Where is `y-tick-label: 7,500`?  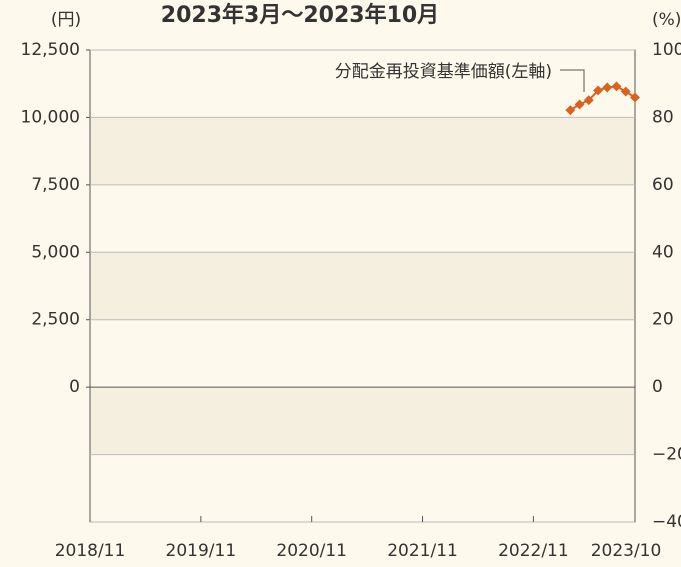 y-tick-label: 7,500 is located at coordinates (55, 185).